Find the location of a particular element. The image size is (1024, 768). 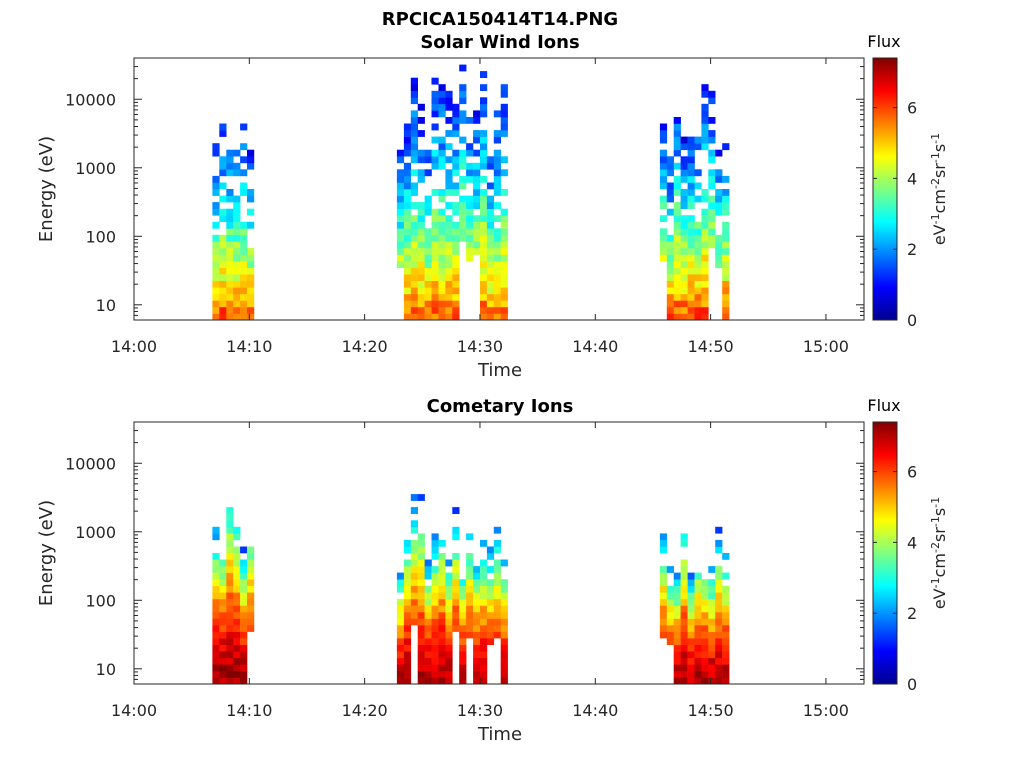

x-tick-label: 14:00 is located at coordinates (134, 346).